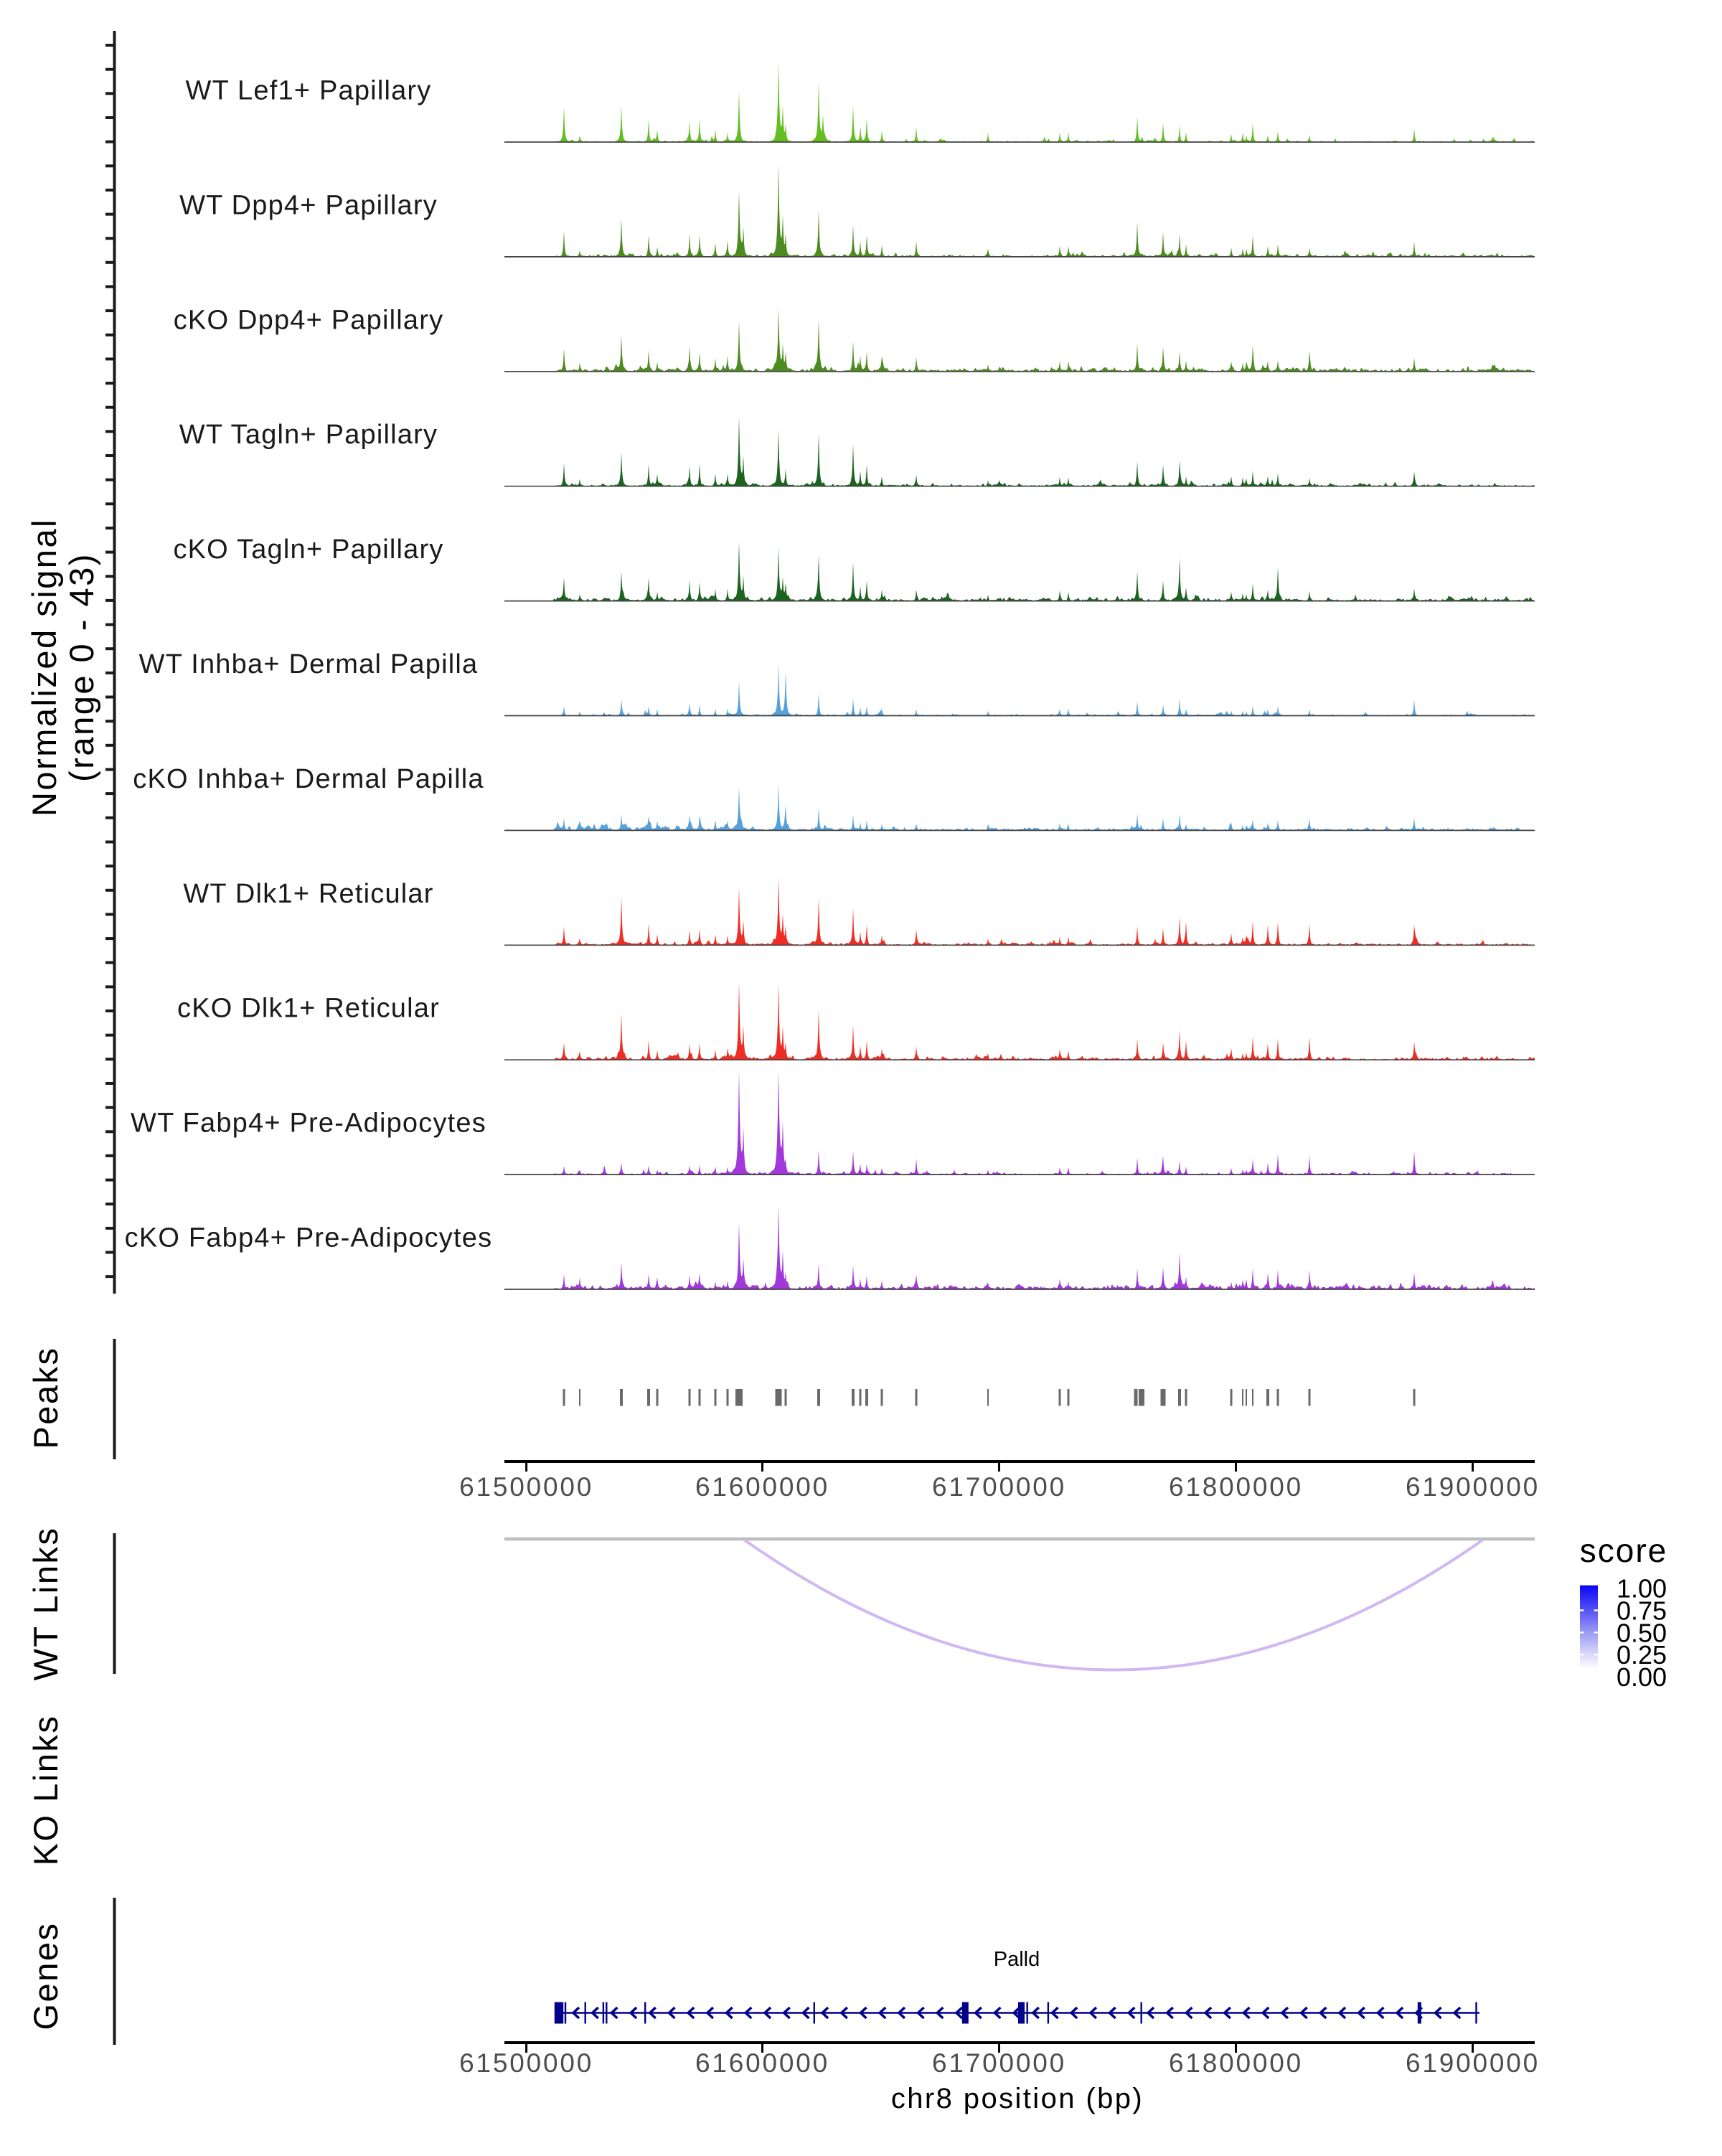  What do you see at coordinates (1642, 1589) in the screenshot?
I see `svg-text: 1.00` at bounding box center [1642, 1589].